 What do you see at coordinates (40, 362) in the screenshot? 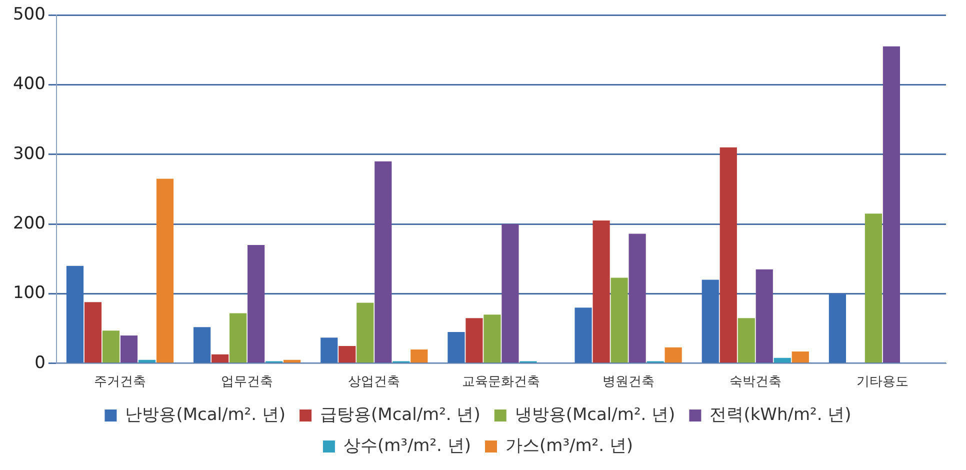
I see `y-tick-label: 0` at bounding box center [40, 362].